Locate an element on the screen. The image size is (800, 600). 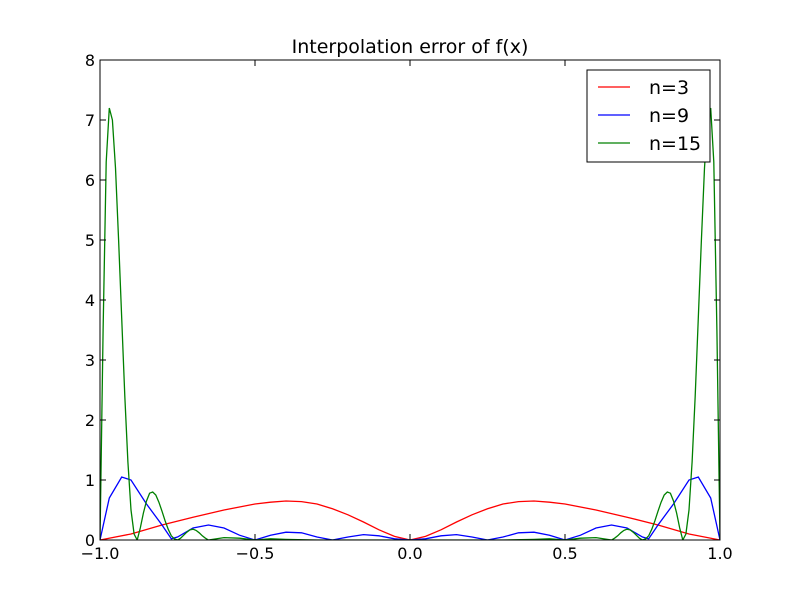
y-tick-label: 3 is located at coordinates (90, 360).